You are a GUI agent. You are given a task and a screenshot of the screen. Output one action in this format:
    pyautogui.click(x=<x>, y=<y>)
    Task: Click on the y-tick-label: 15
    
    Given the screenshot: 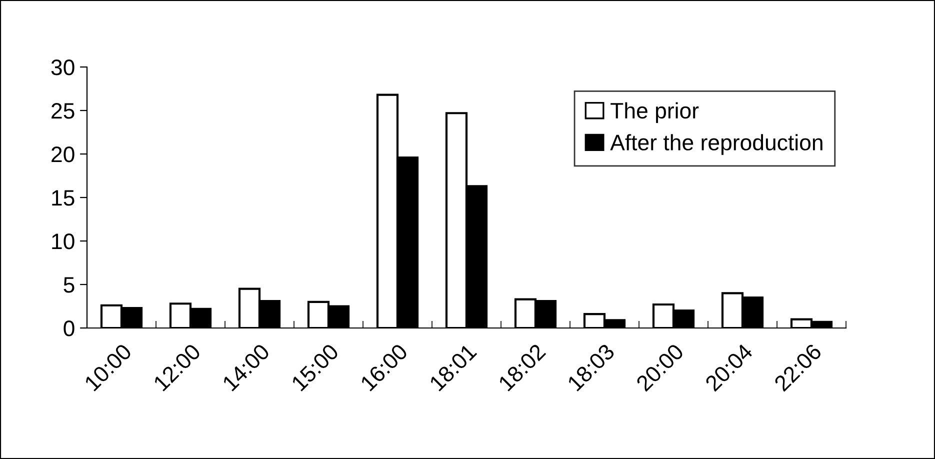 What is the action you would take?
    pyautogui.click(x=63, y=198)
    